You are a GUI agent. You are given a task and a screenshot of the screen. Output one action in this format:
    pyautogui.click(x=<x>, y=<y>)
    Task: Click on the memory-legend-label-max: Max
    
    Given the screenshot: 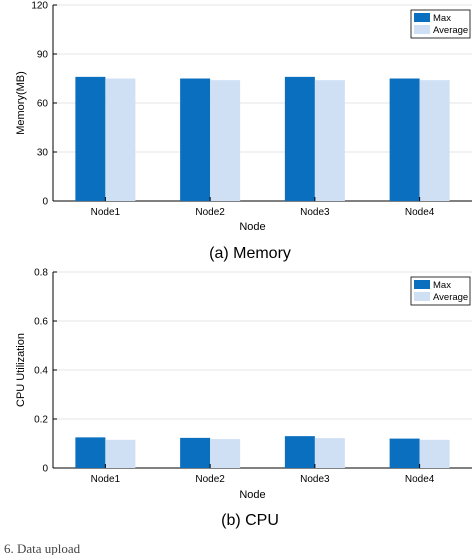 What is the action you would take?
    pyautogui.click(x=442, y=18)
    